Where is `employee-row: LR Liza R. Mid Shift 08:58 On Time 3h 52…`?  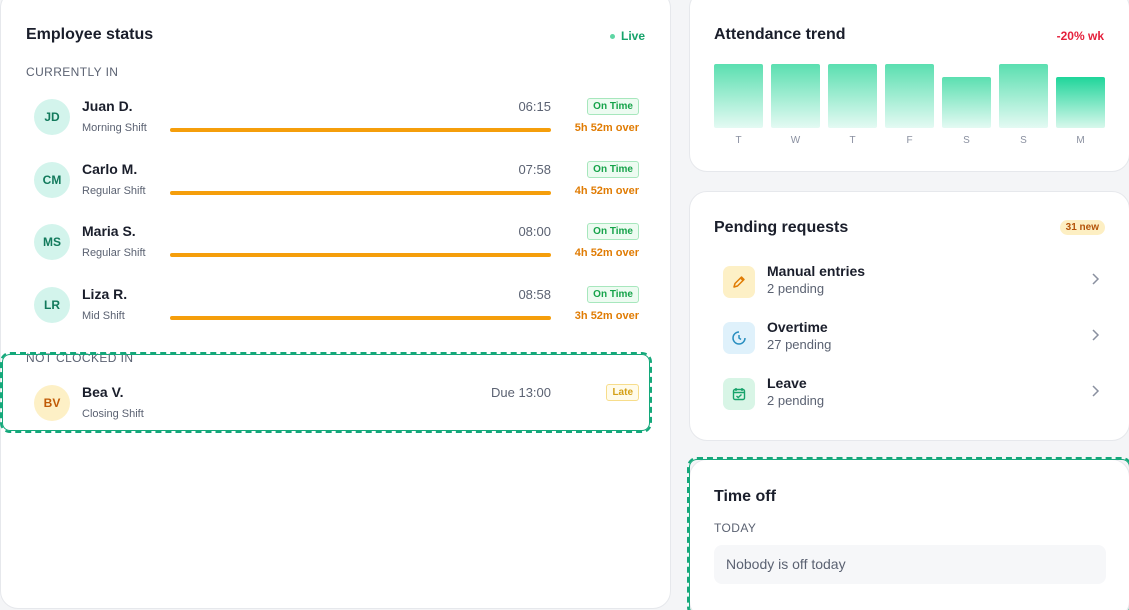
employee-row: LR Liza R. Mid Shift 08:58 On Time 3h 52… is located at coordinates (336, 316).